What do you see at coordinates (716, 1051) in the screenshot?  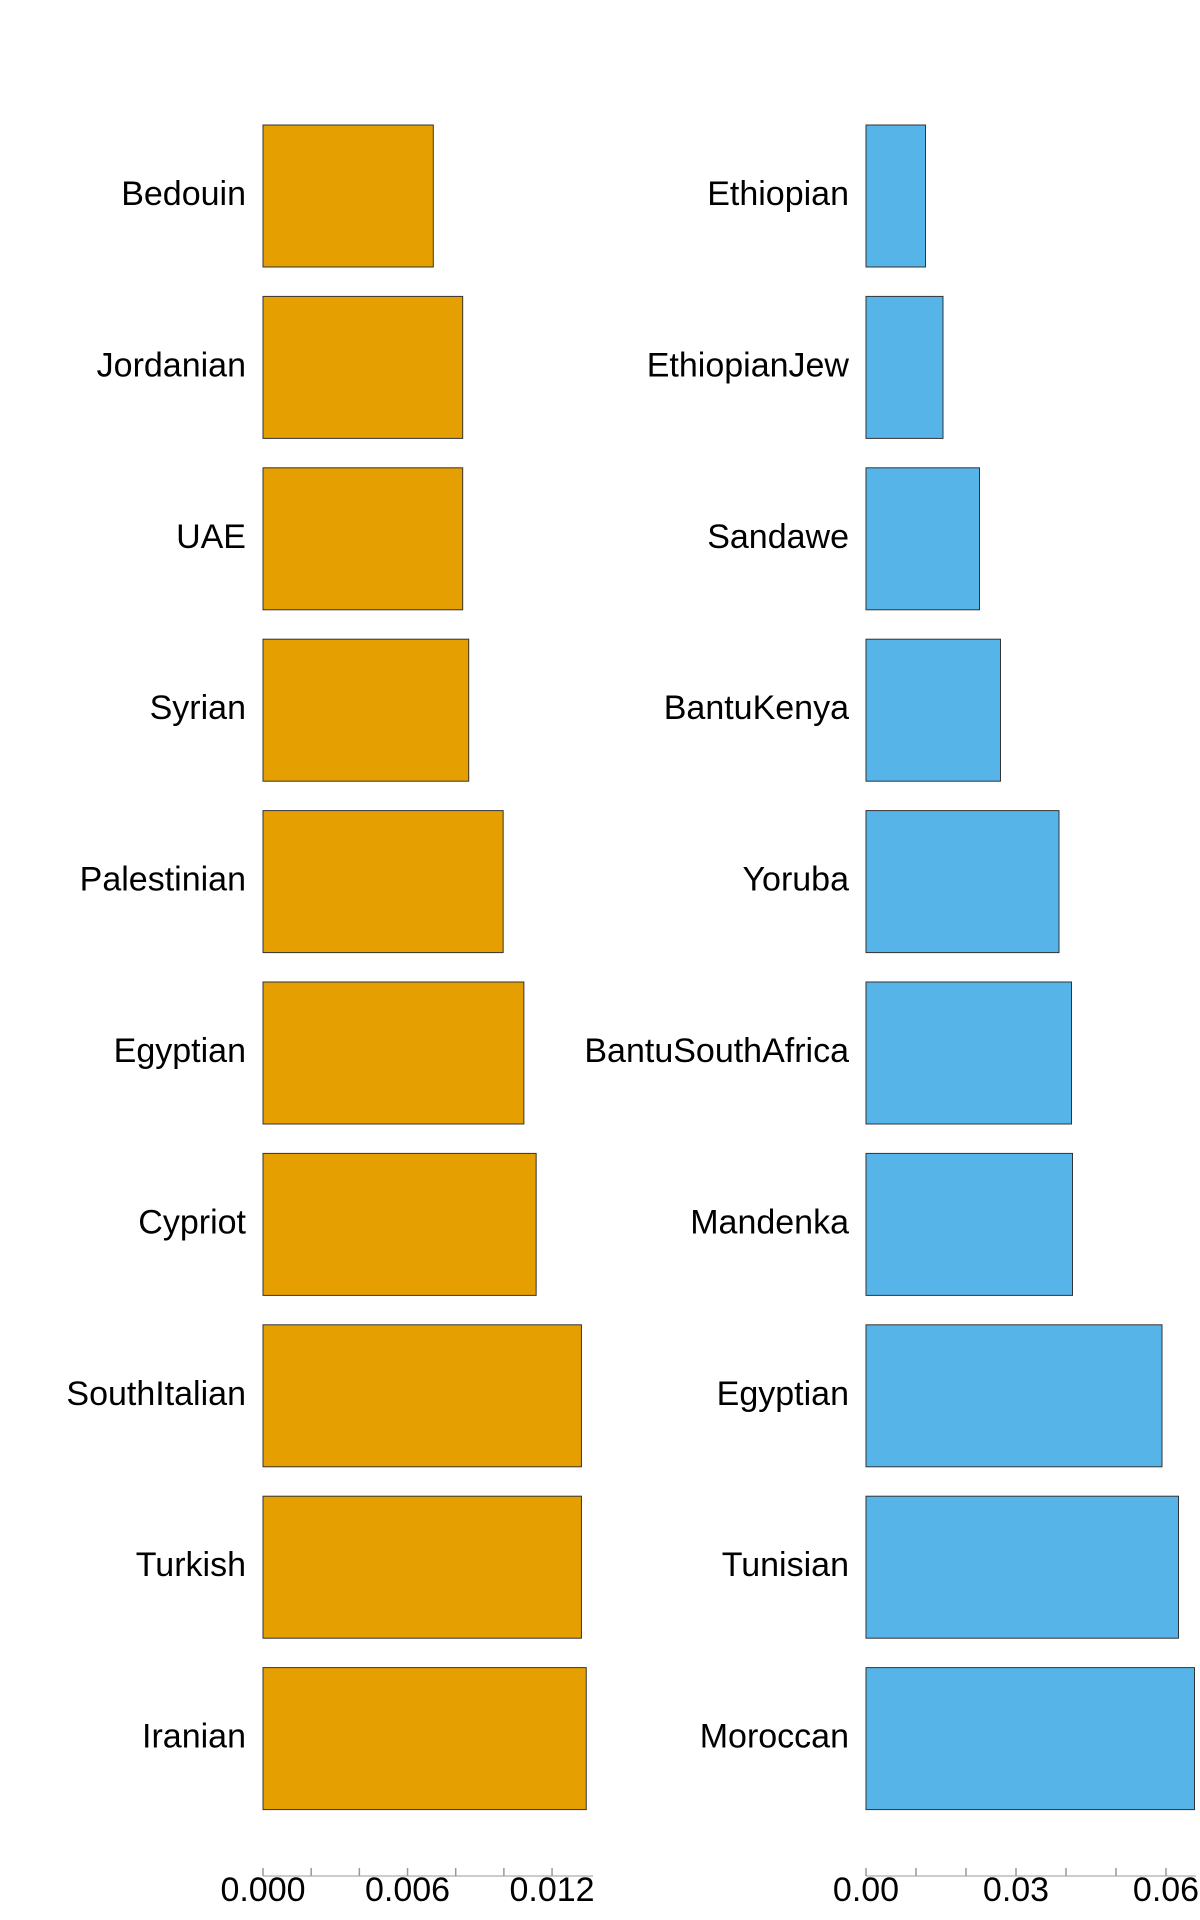 I see `y-tick-label: BantuSouthAfrica` at bounding box center [716, 1051].